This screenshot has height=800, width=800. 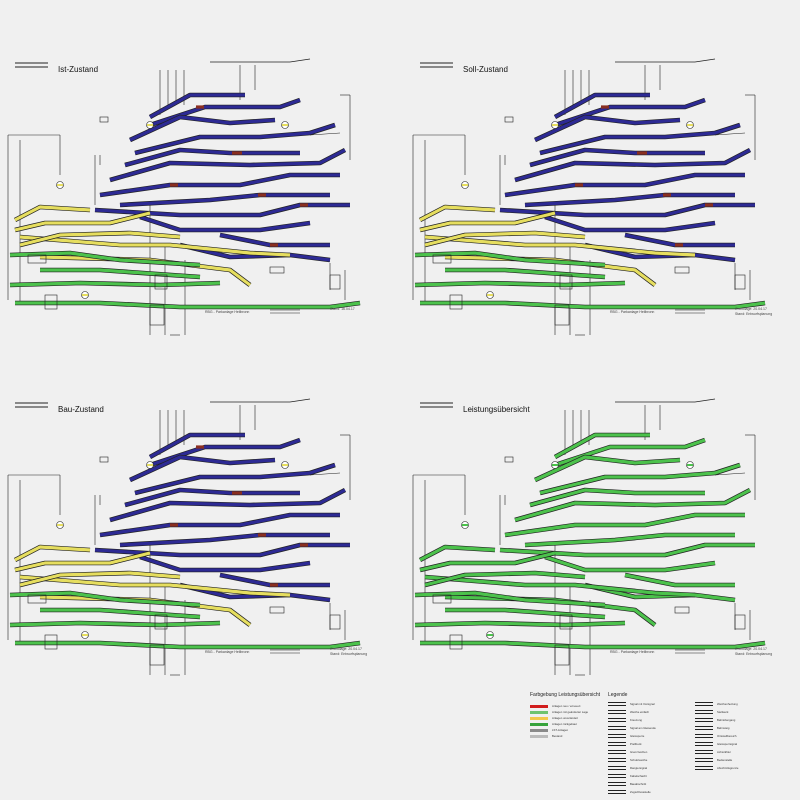 I want to click on legend-symbol-label: Weiche einfach, so click(x=640, y=712).